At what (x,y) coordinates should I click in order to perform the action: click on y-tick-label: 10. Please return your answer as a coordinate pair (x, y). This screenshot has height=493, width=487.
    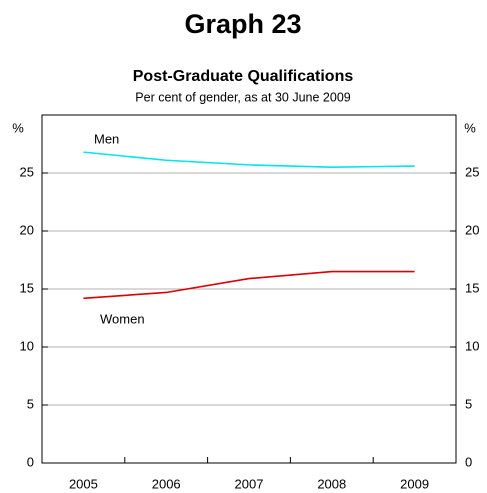
    Looking at the image, I should click on (27, 345).